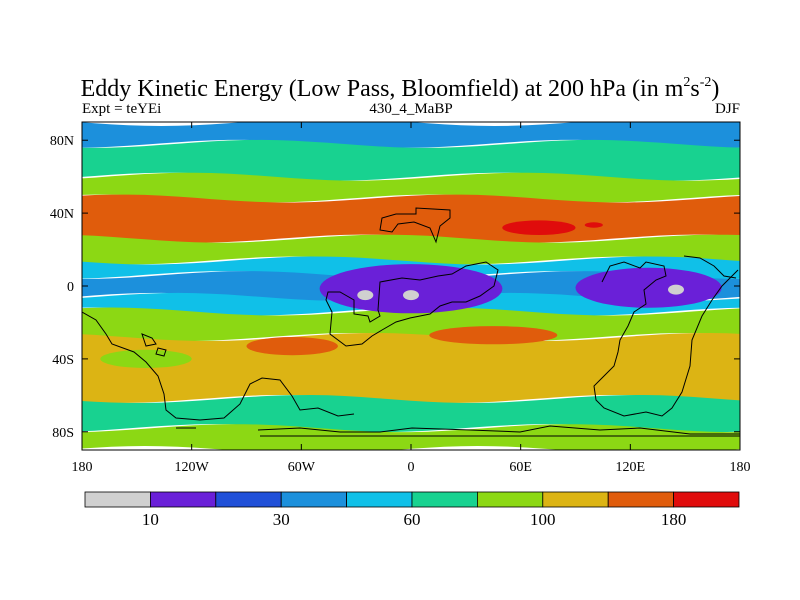 This screenshot has width=800, height=600. Describe the element at coordinates (192, 467) in the screenshot. I see `x-tick-label: 120W` at that location.